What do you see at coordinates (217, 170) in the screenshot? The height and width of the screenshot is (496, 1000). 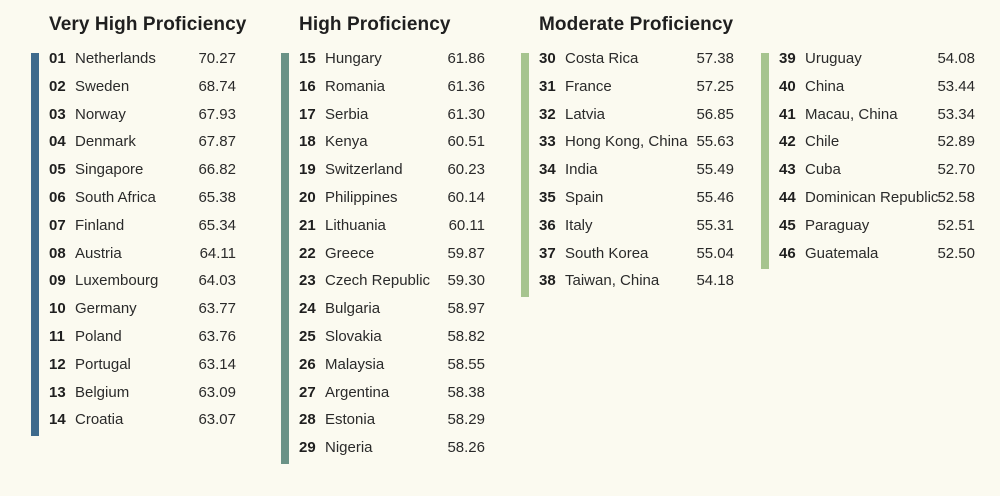 I see `proficiency-score: 66.82` at bounding box center [217, 170].